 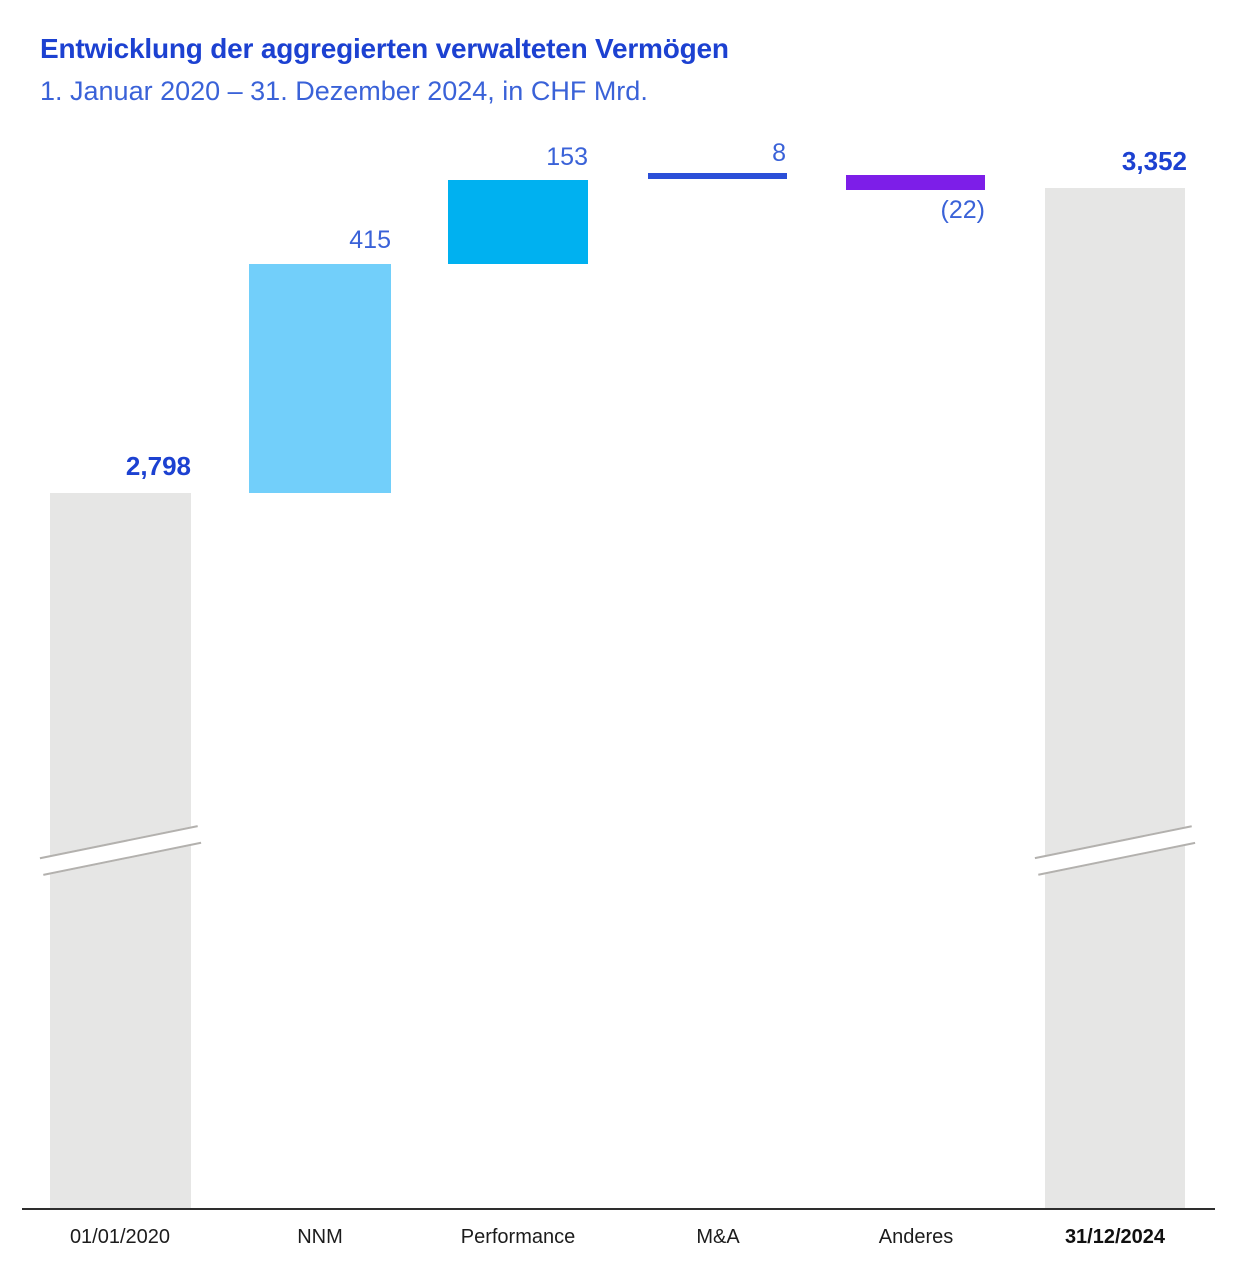 I want to click on x-label-nnm: NNM, so click(x=320, y=1237).